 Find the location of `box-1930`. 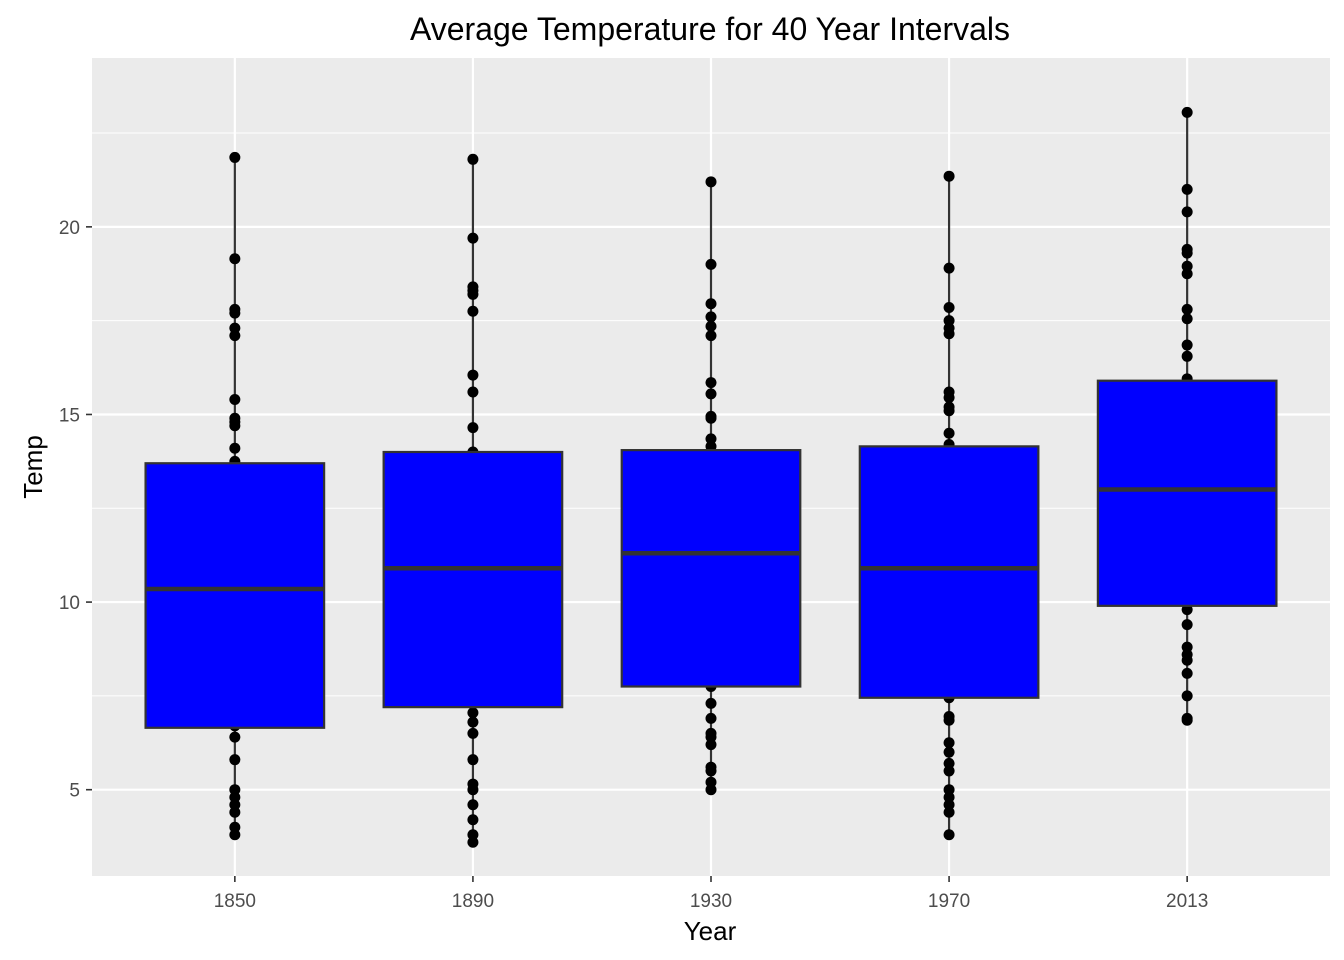

box-1930 is located at coordinates (711, 568).